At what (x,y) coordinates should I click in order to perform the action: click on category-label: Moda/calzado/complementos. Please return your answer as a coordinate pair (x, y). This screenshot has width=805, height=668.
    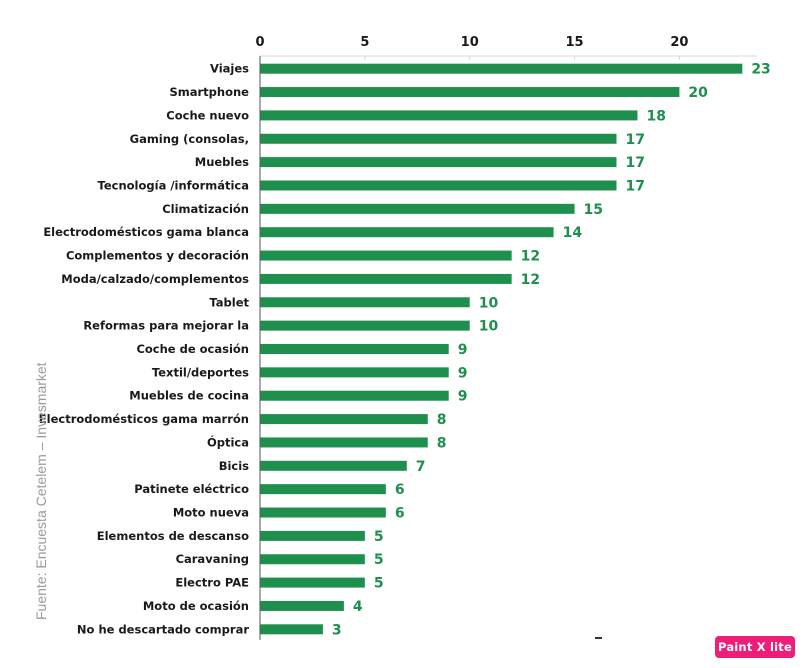
    Looking at the image, I should click on (155, 279).